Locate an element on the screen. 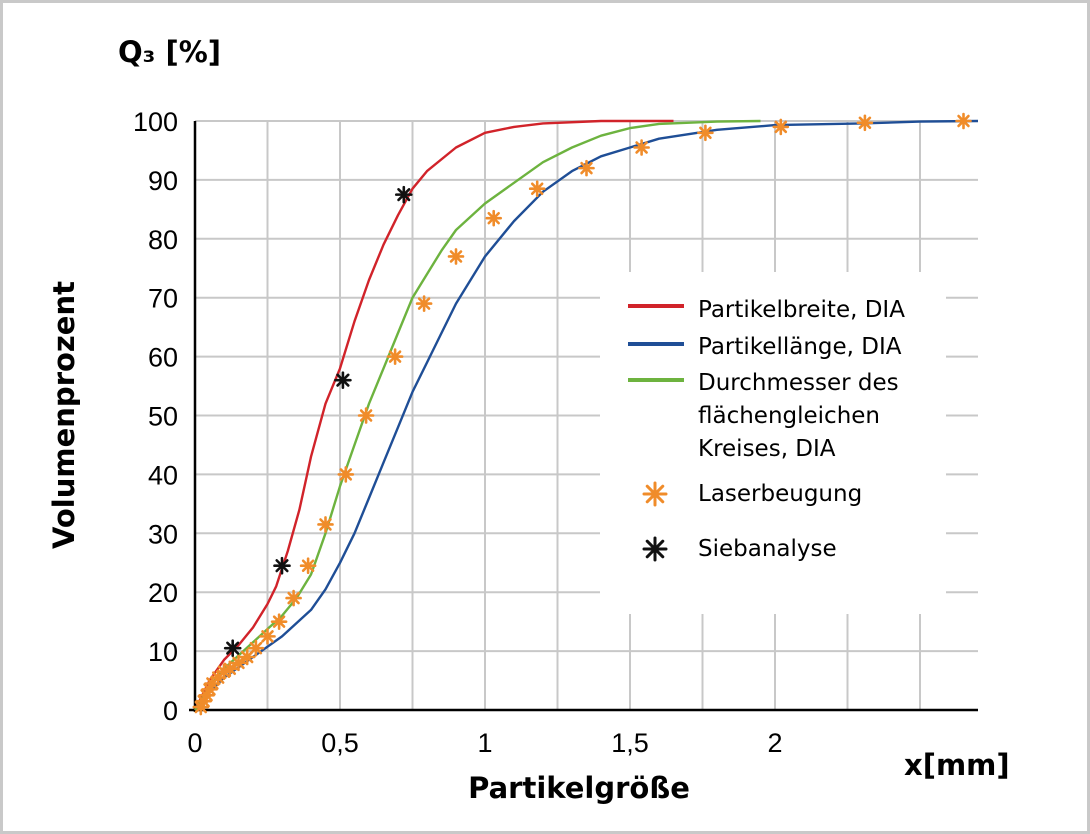 This screenshot has height=834, width=1090. x-tick-label: 1 is located at coordinates (484, 743).